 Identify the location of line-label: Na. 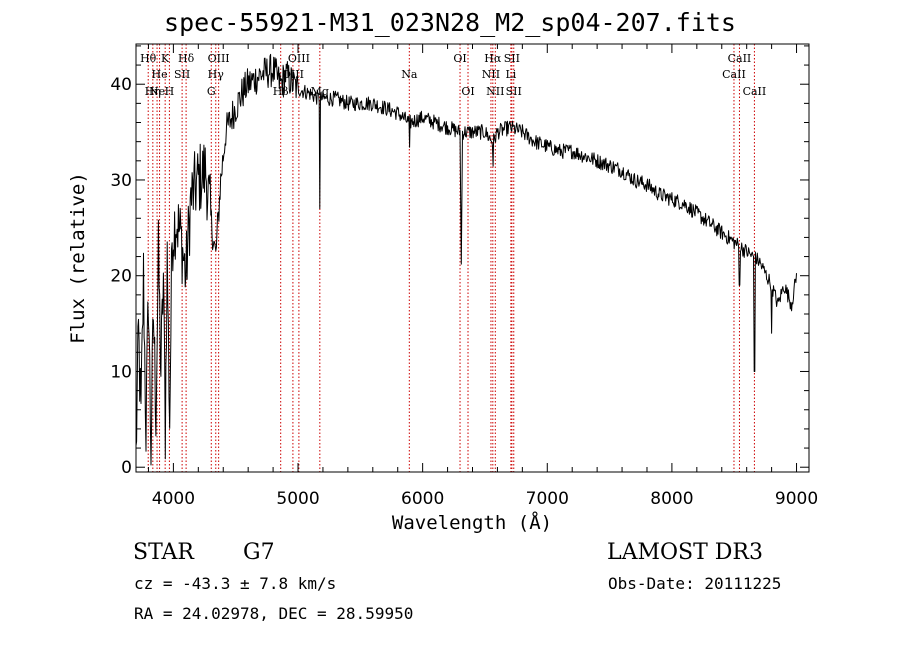
(409, 74).